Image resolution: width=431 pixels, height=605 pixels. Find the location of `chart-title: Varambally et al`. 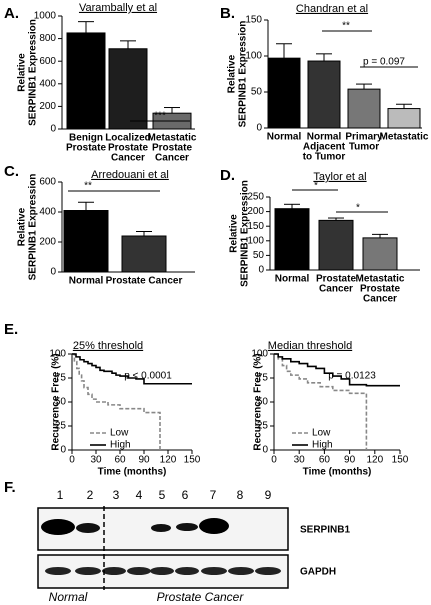

chart-title: Varambally et al is located at coordinates (118, 8).